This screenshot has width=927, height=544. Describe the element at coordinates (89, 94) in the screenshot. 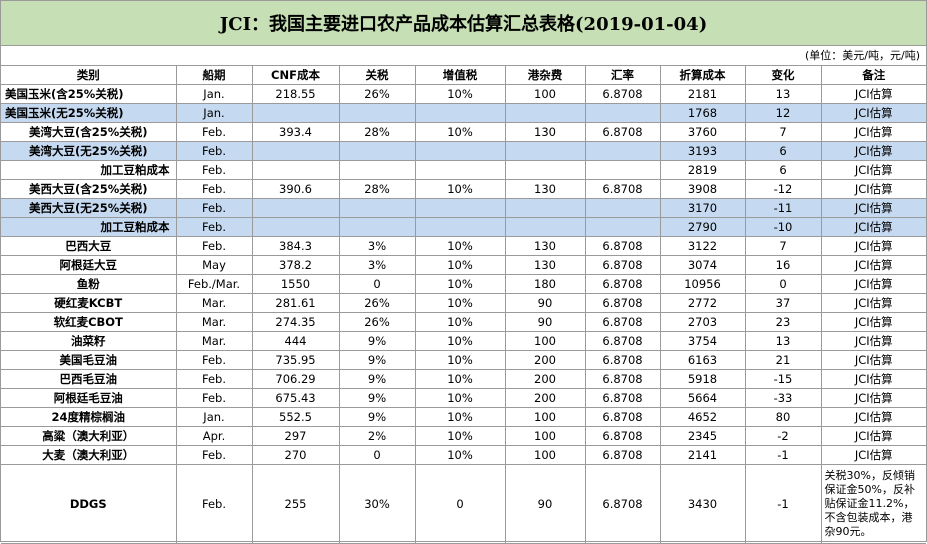

I see `category-cell: 美国玉米(含25%关税)` at that location.